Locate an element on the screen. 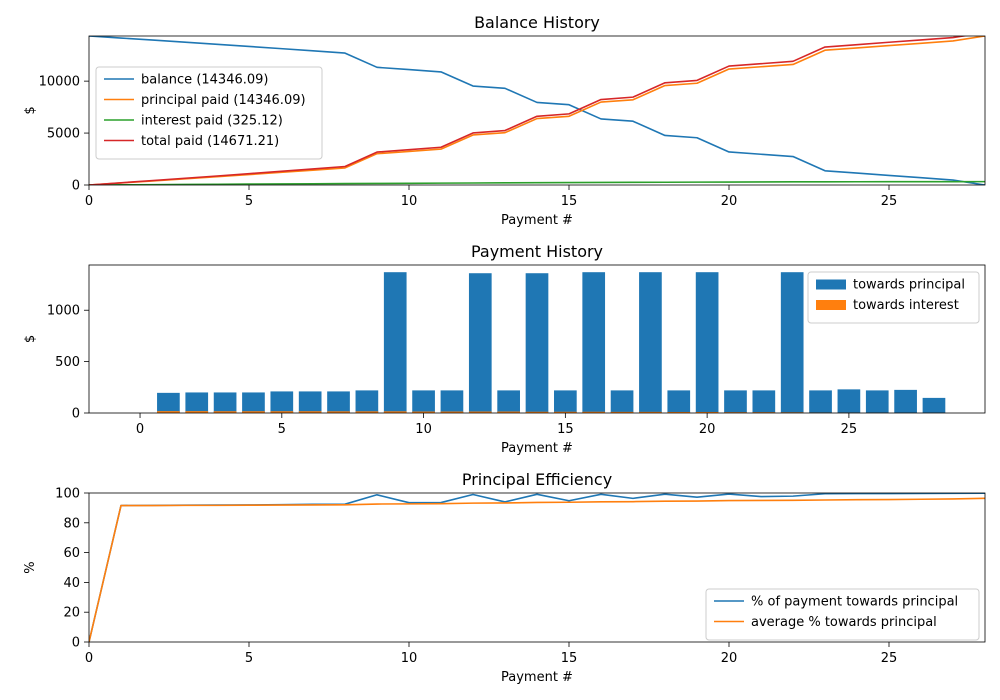 The width and height of the screenshot is (1000, 700). y-ticks: 0 20 40 60 80 100 is located at coordinates (72, 569).